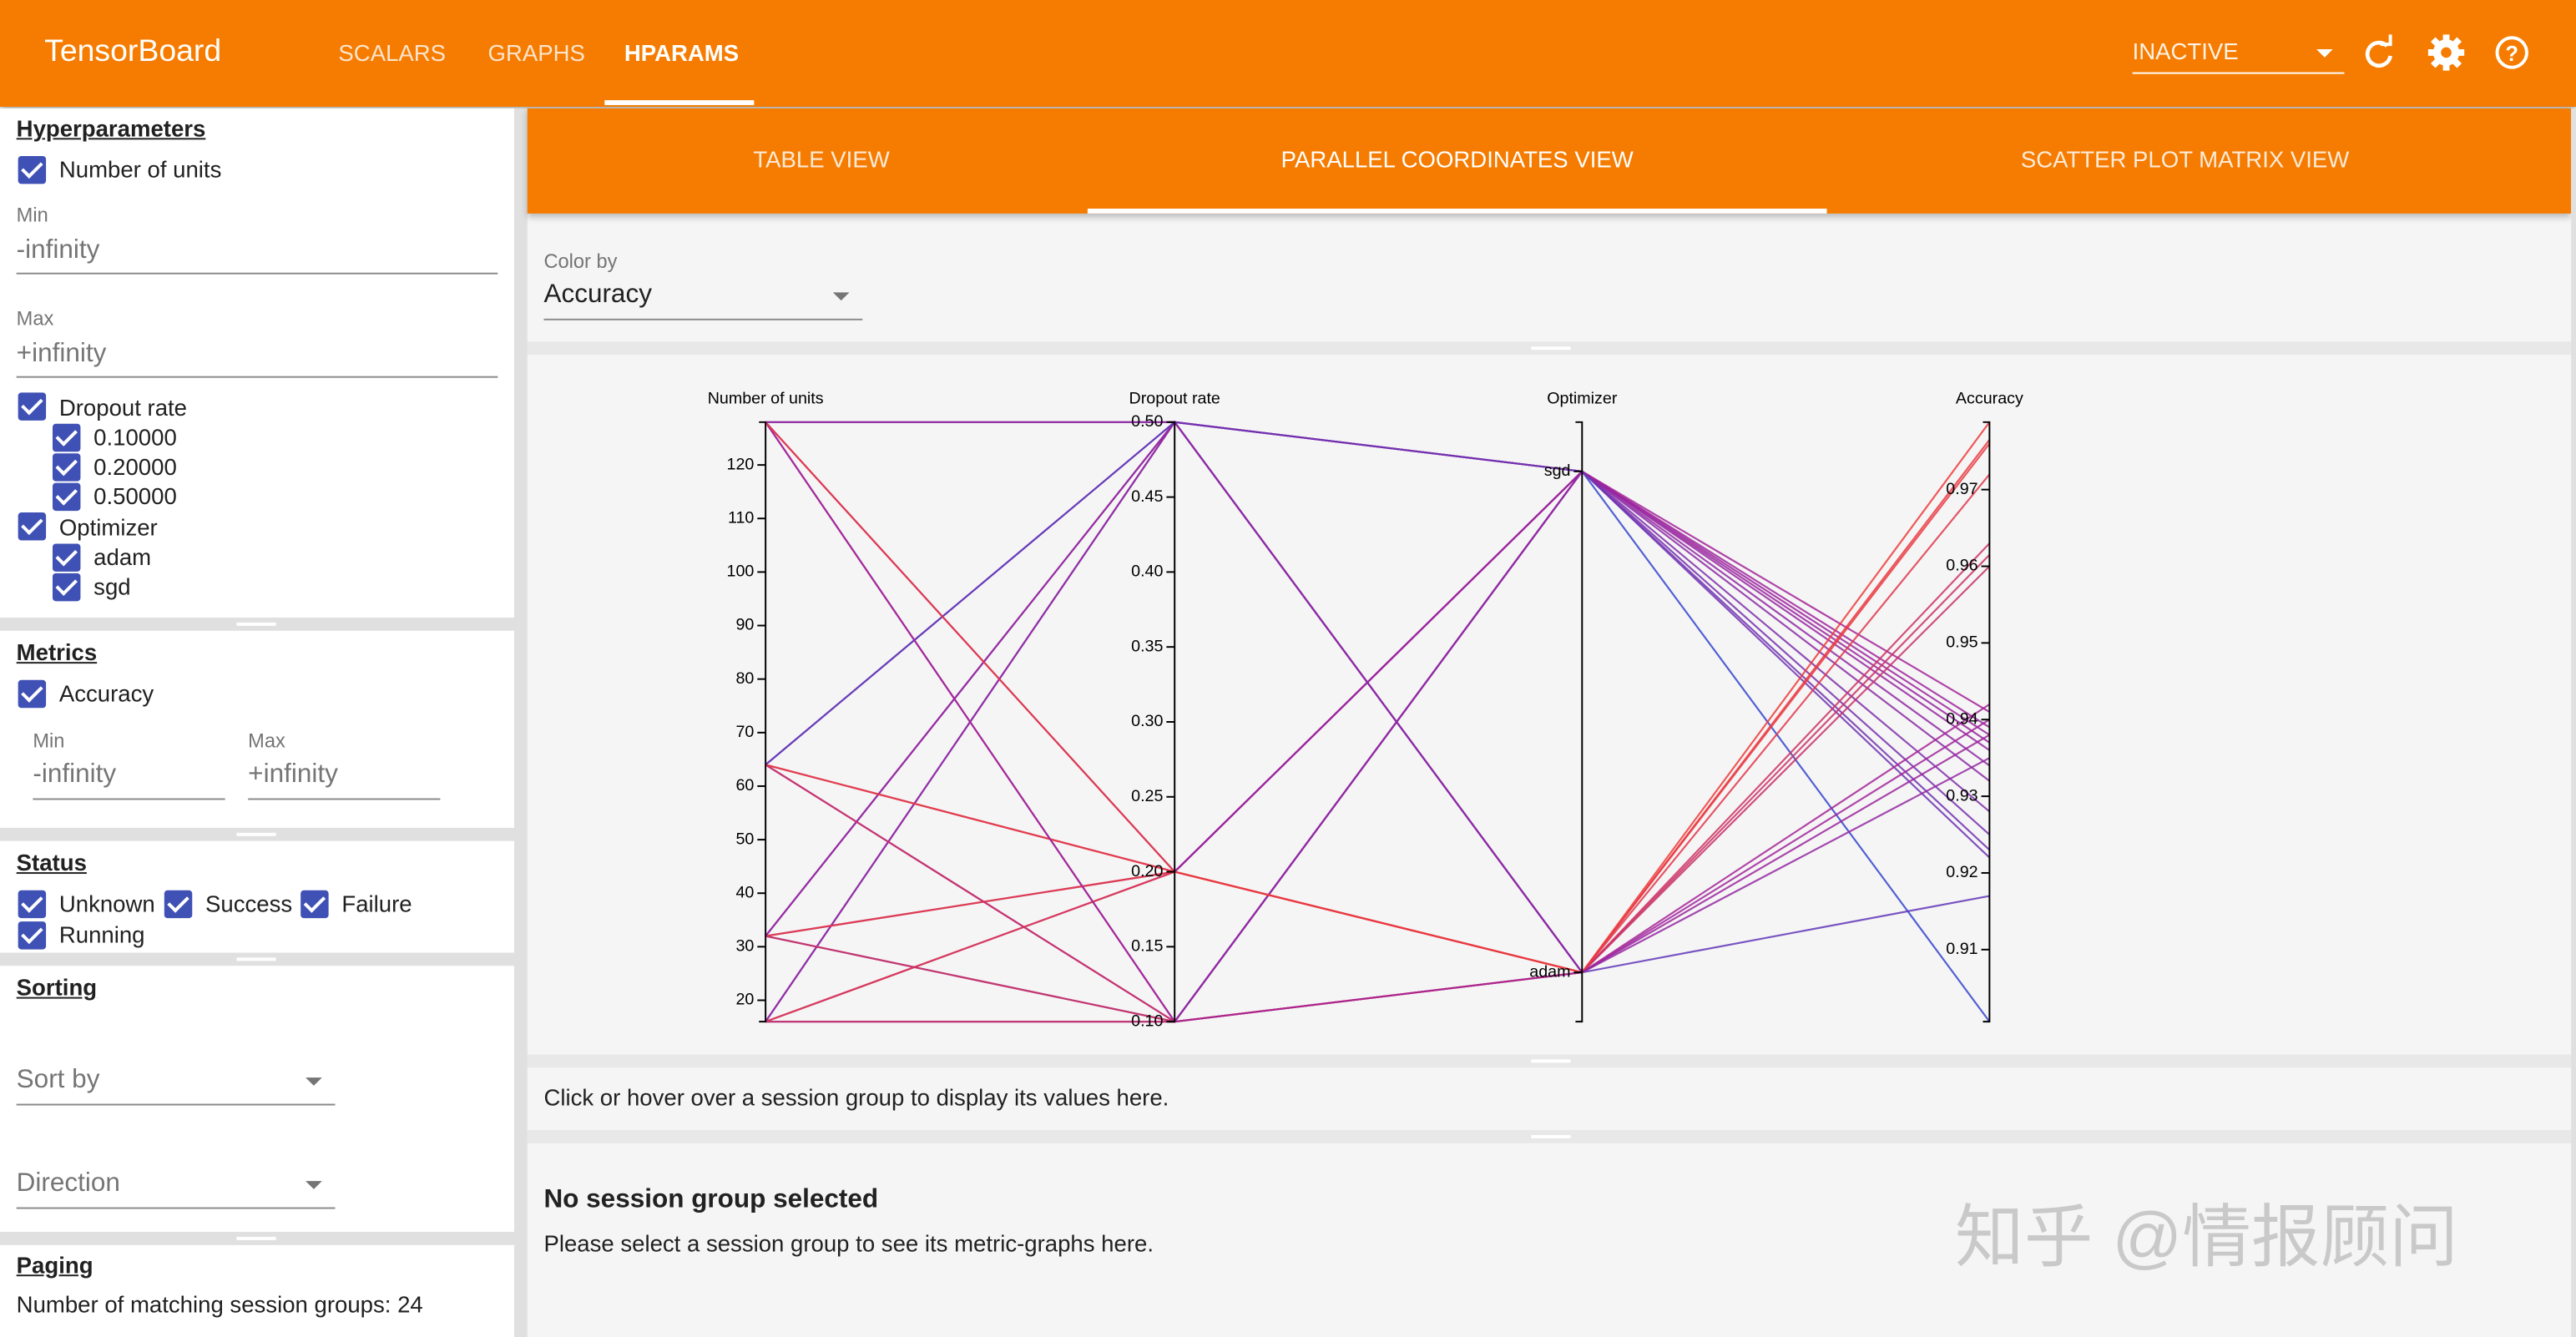 Image resolution: width=2576 pixels, height=1337 pixels. I want to click on toolbar, so click(1288, 53).